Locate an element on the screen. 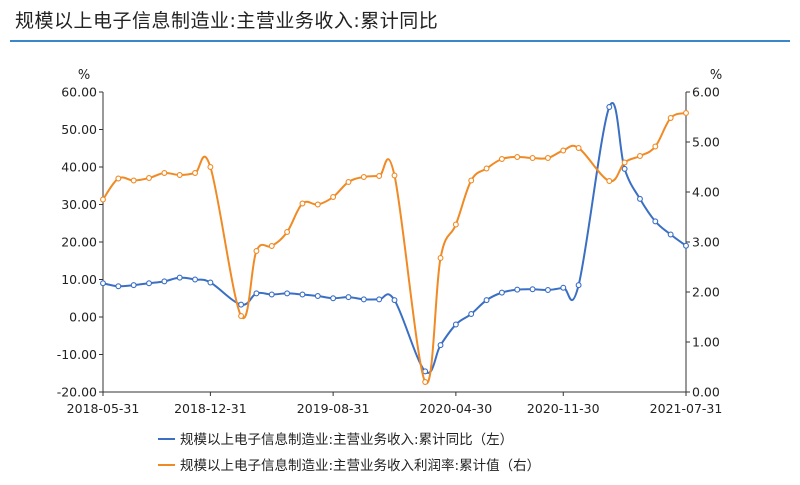 The width and height of the screenshot is (800, 485). left-axis-tick-label: 30.00 is located at coordinates (79, 204).